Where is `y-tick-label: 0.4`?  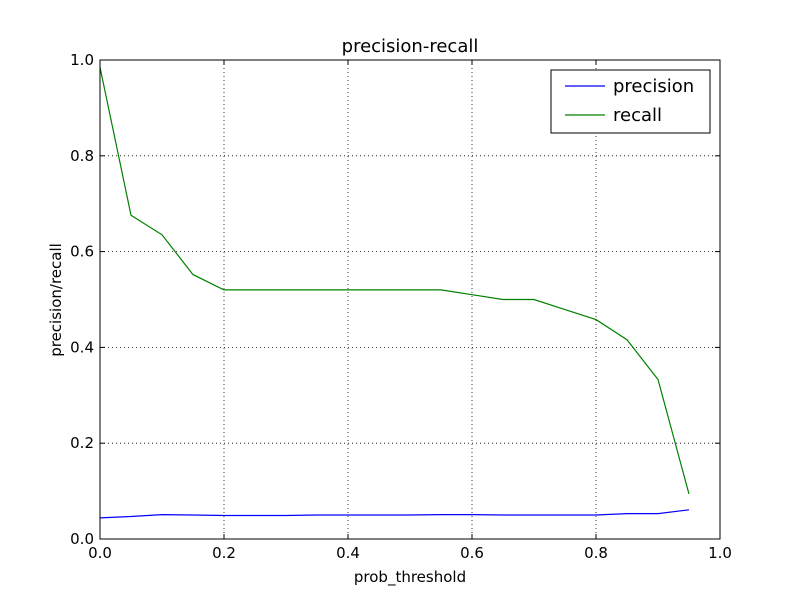
y-tick-label: 0.4 is located at coordinates (82, 347).